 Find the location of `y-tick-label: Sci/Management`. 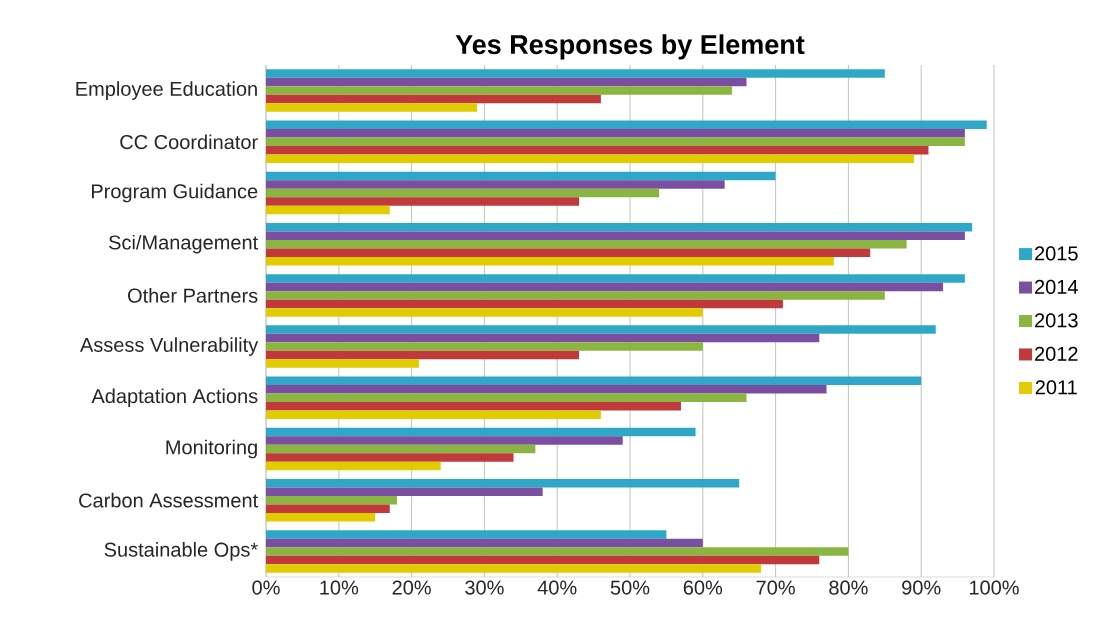

y-tick-label: Sci/Management is located at coordinates (184, 244).